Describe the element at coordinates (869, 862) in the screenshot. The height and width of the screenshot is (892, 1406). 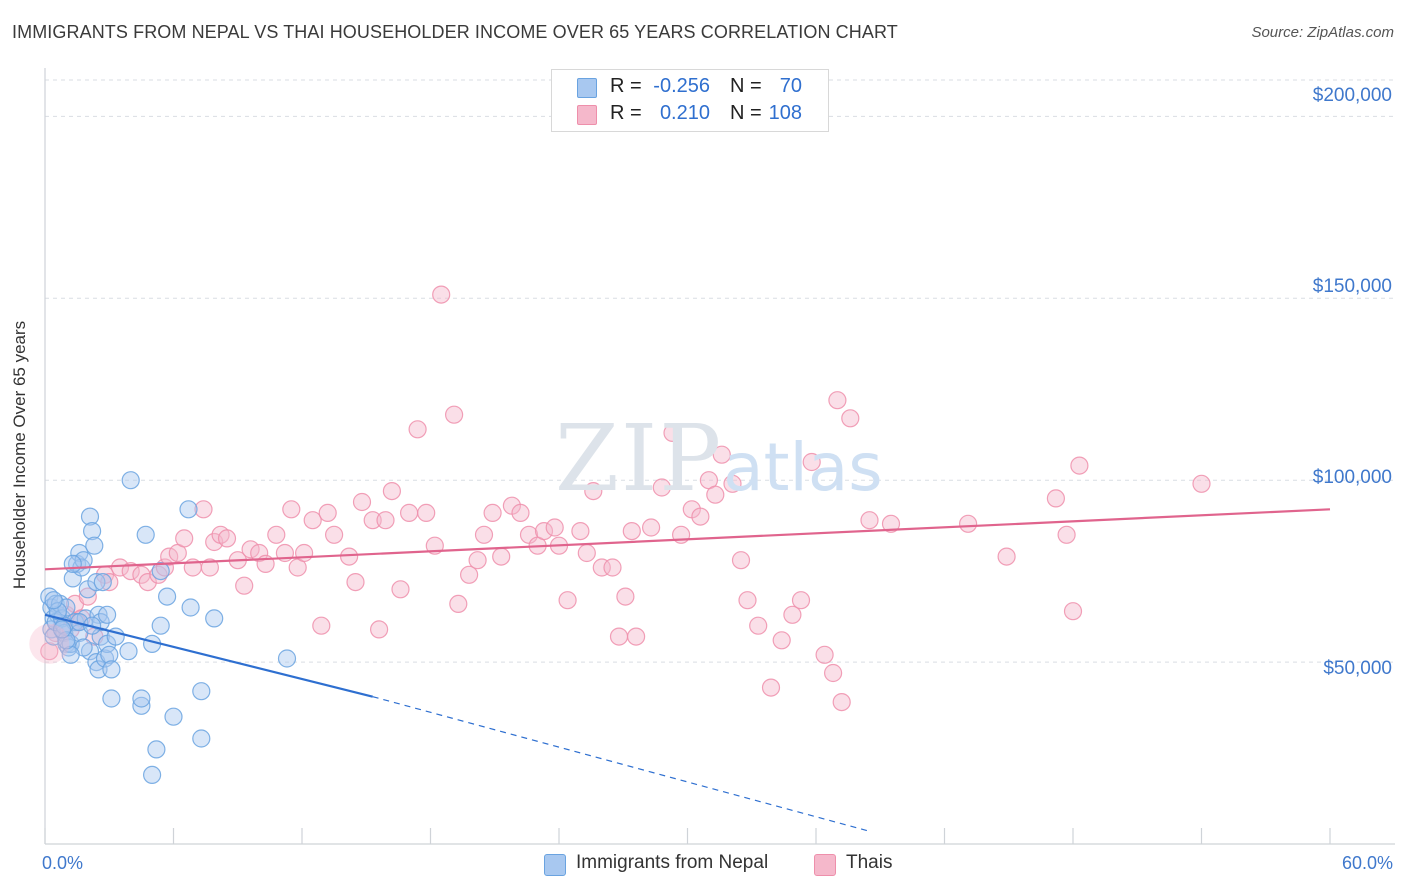
I see `legend-label-thais: Thais` at that location.